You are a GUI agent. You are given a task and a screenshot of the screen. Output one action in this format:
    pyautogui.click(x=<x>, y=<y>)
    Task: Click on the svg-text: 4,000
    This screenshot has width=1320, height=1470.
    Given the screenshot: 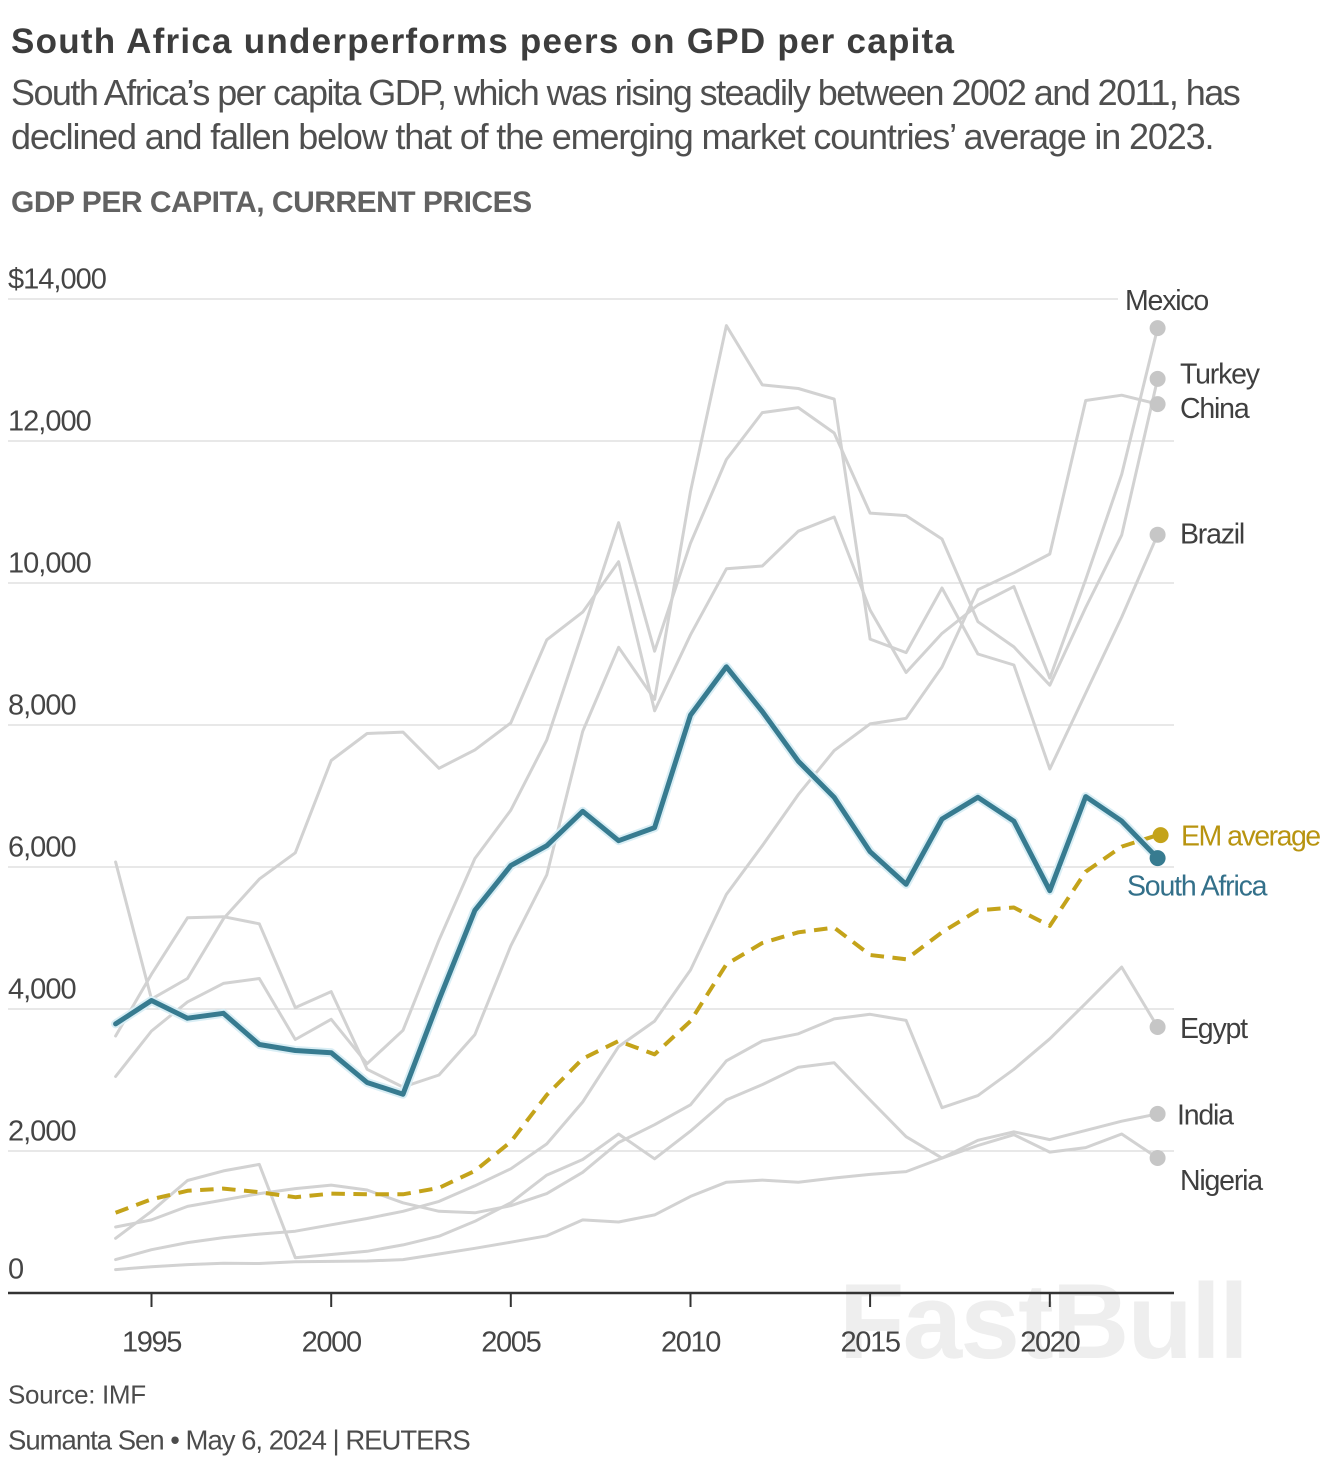 What is the action you would take?
    pyautogui.click(x=42, y=990)
    